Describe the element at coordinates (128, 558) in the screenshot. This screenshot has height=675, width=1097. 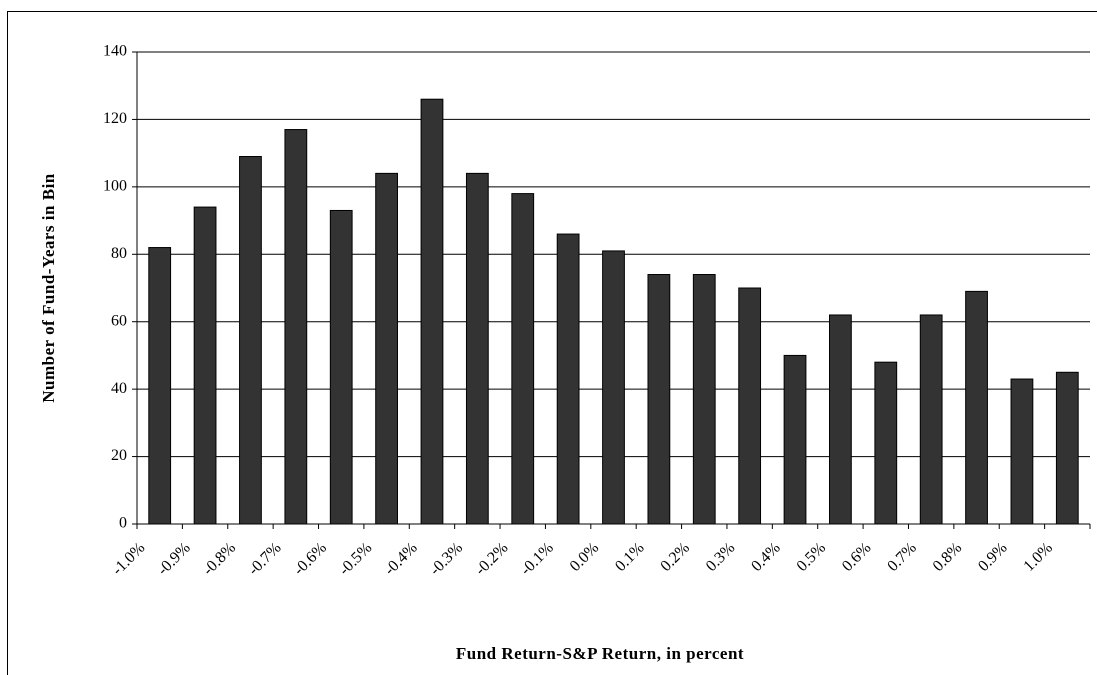
I see `x-tick-label: -1.0%` at that location.